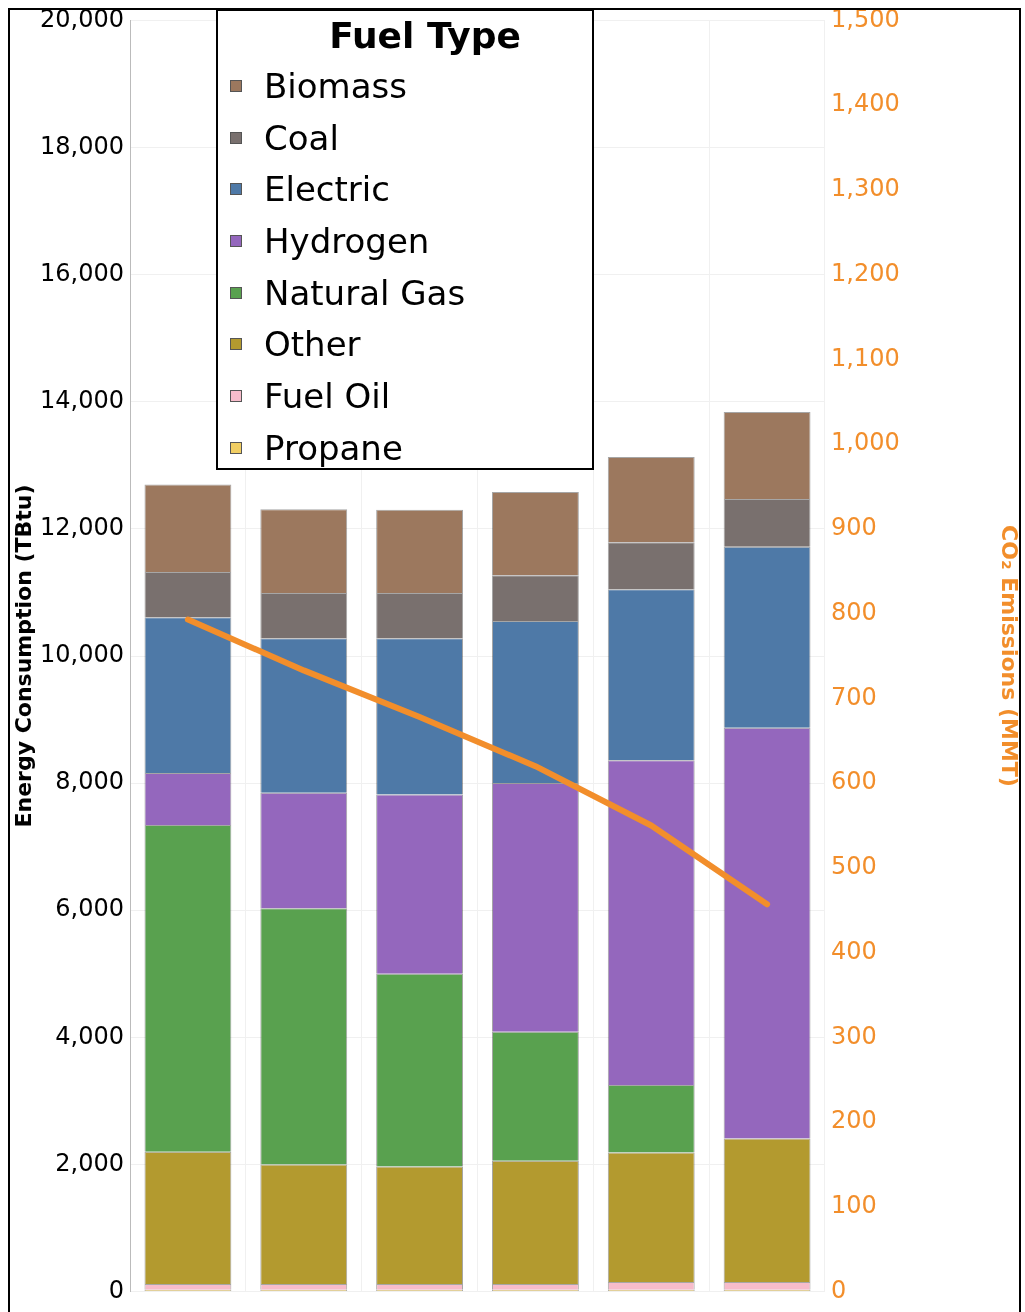  Describe the element at coordinates (327, 395) in the screenshot. I see `legend-label: Fuel Oil` at that location.